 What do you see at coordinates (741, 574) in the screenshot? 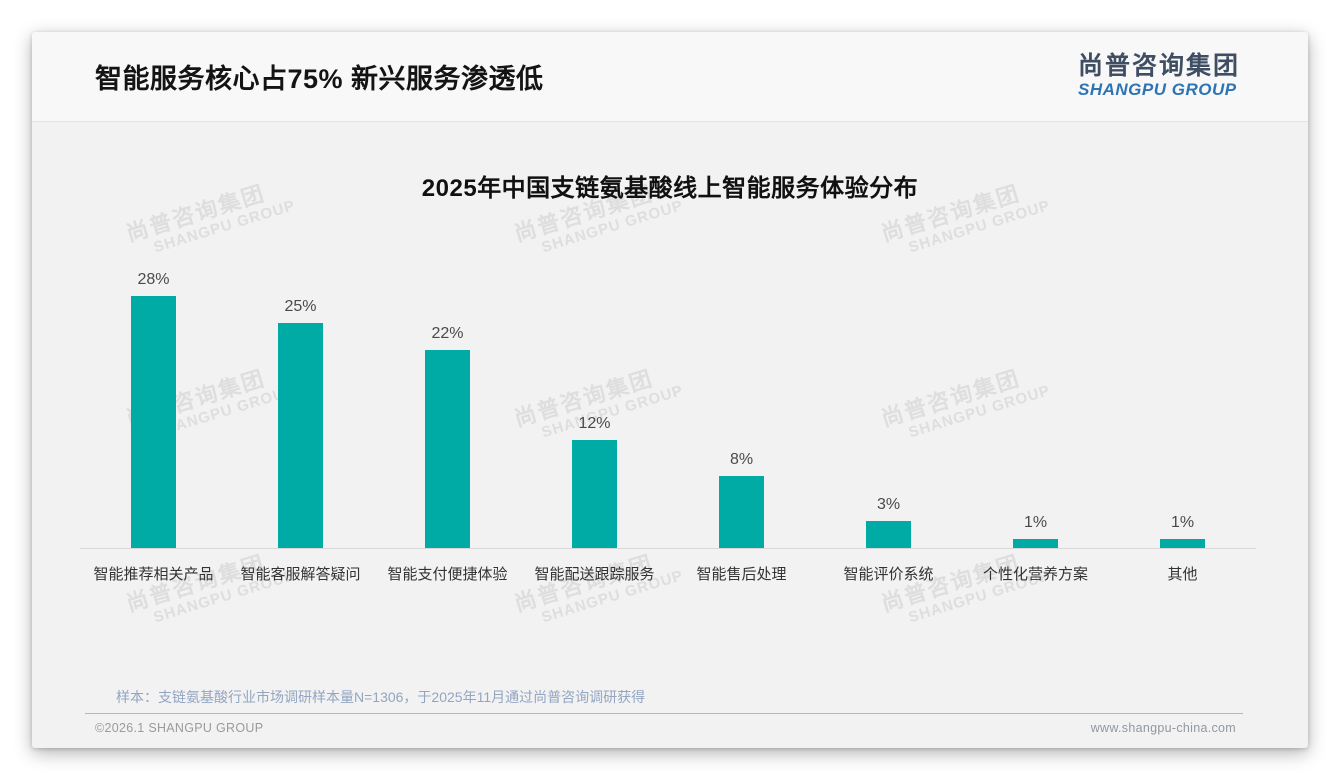
I see `category-label: 智能售后处理` at bounding box center [741, 574].